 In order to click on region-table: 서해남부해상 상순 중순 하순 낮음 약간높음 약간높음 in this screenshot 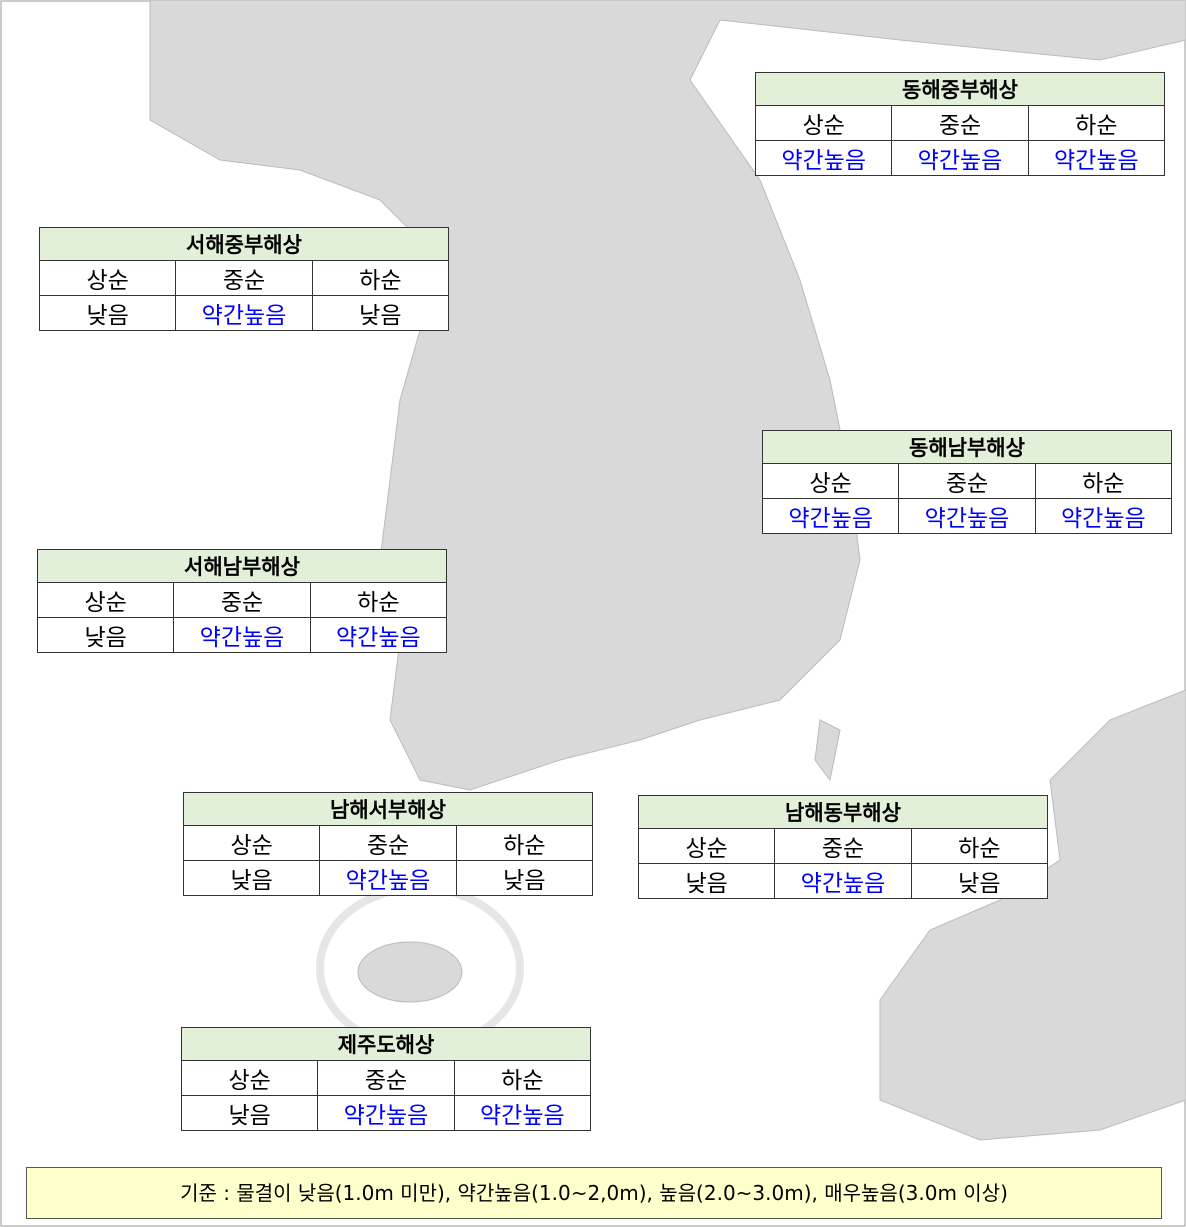, I will do `click(242, 601)`.